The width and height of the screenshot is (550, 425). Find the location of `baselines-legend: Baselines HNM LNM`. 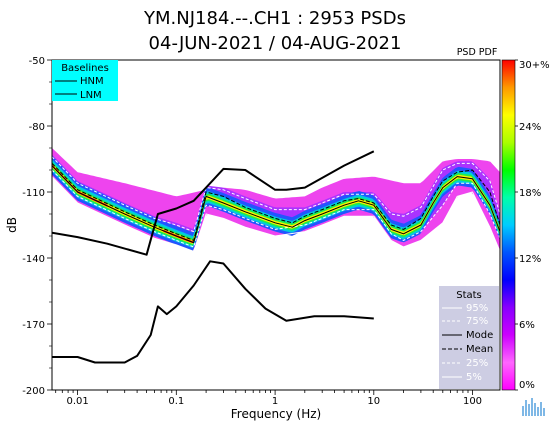

baselines-legend: Baselines HNM LNM is located at coordinates (85, 80).